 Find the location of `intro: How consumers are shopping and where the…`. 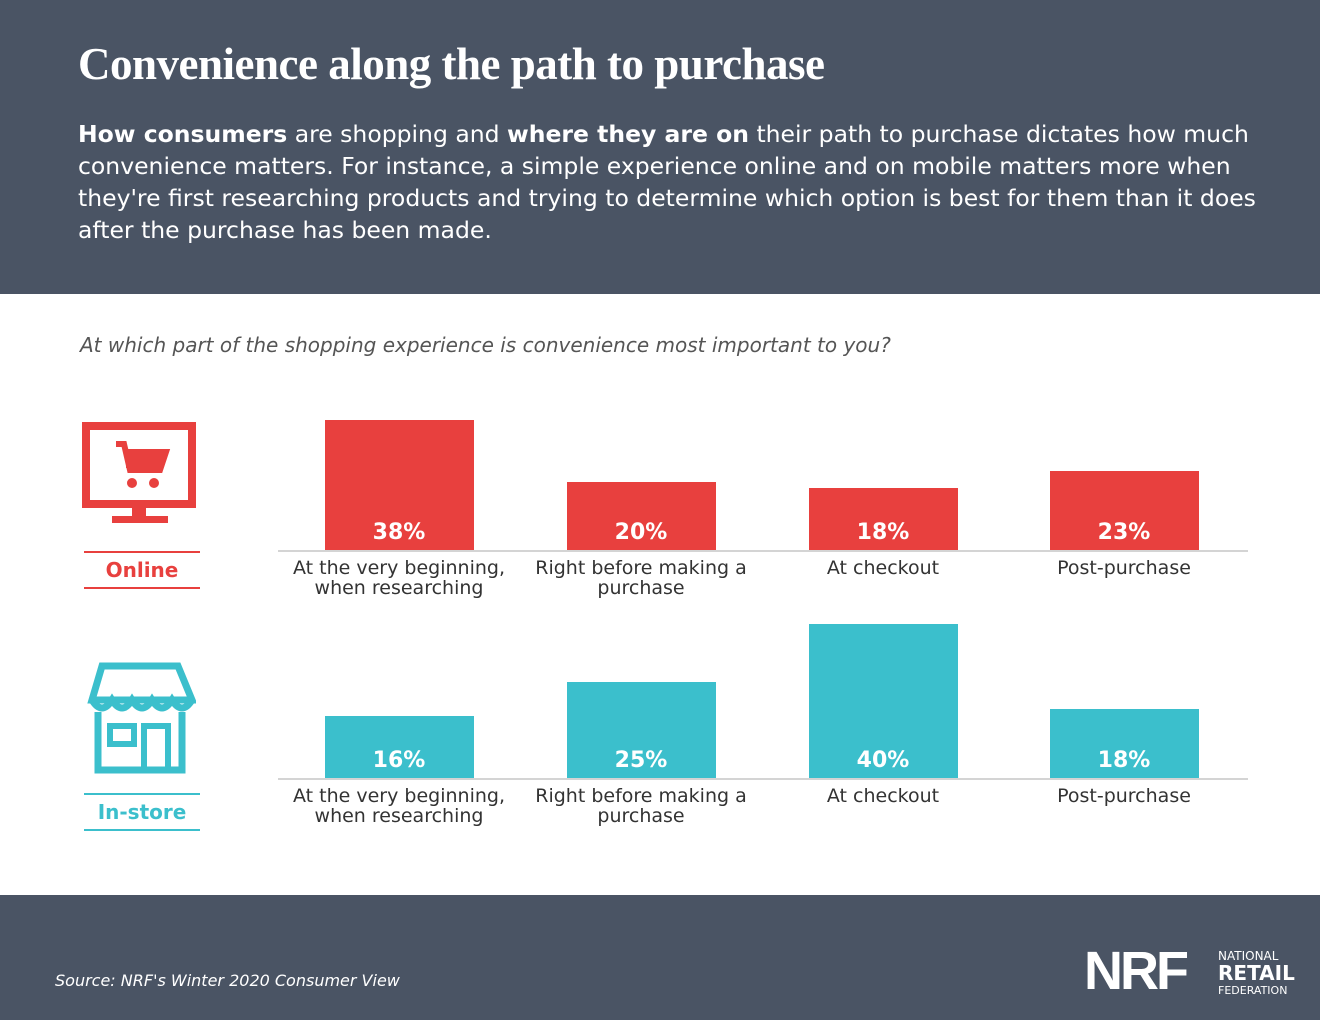

intro: How consumers are shopping and where the… is located at coordinates (668, 182).